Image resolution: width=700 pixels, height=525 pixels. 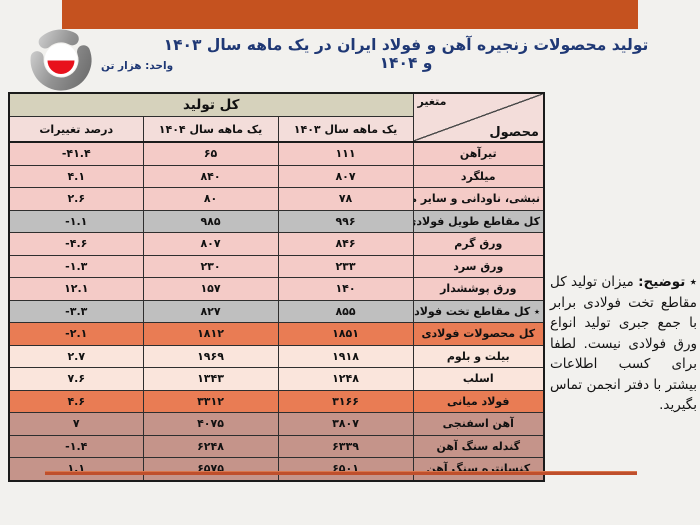 What do you see at coordinates (210, 379) in the screenshot?
I see `value-1404-cell: ۱۳۴۳` at bounding box center [210, 379].